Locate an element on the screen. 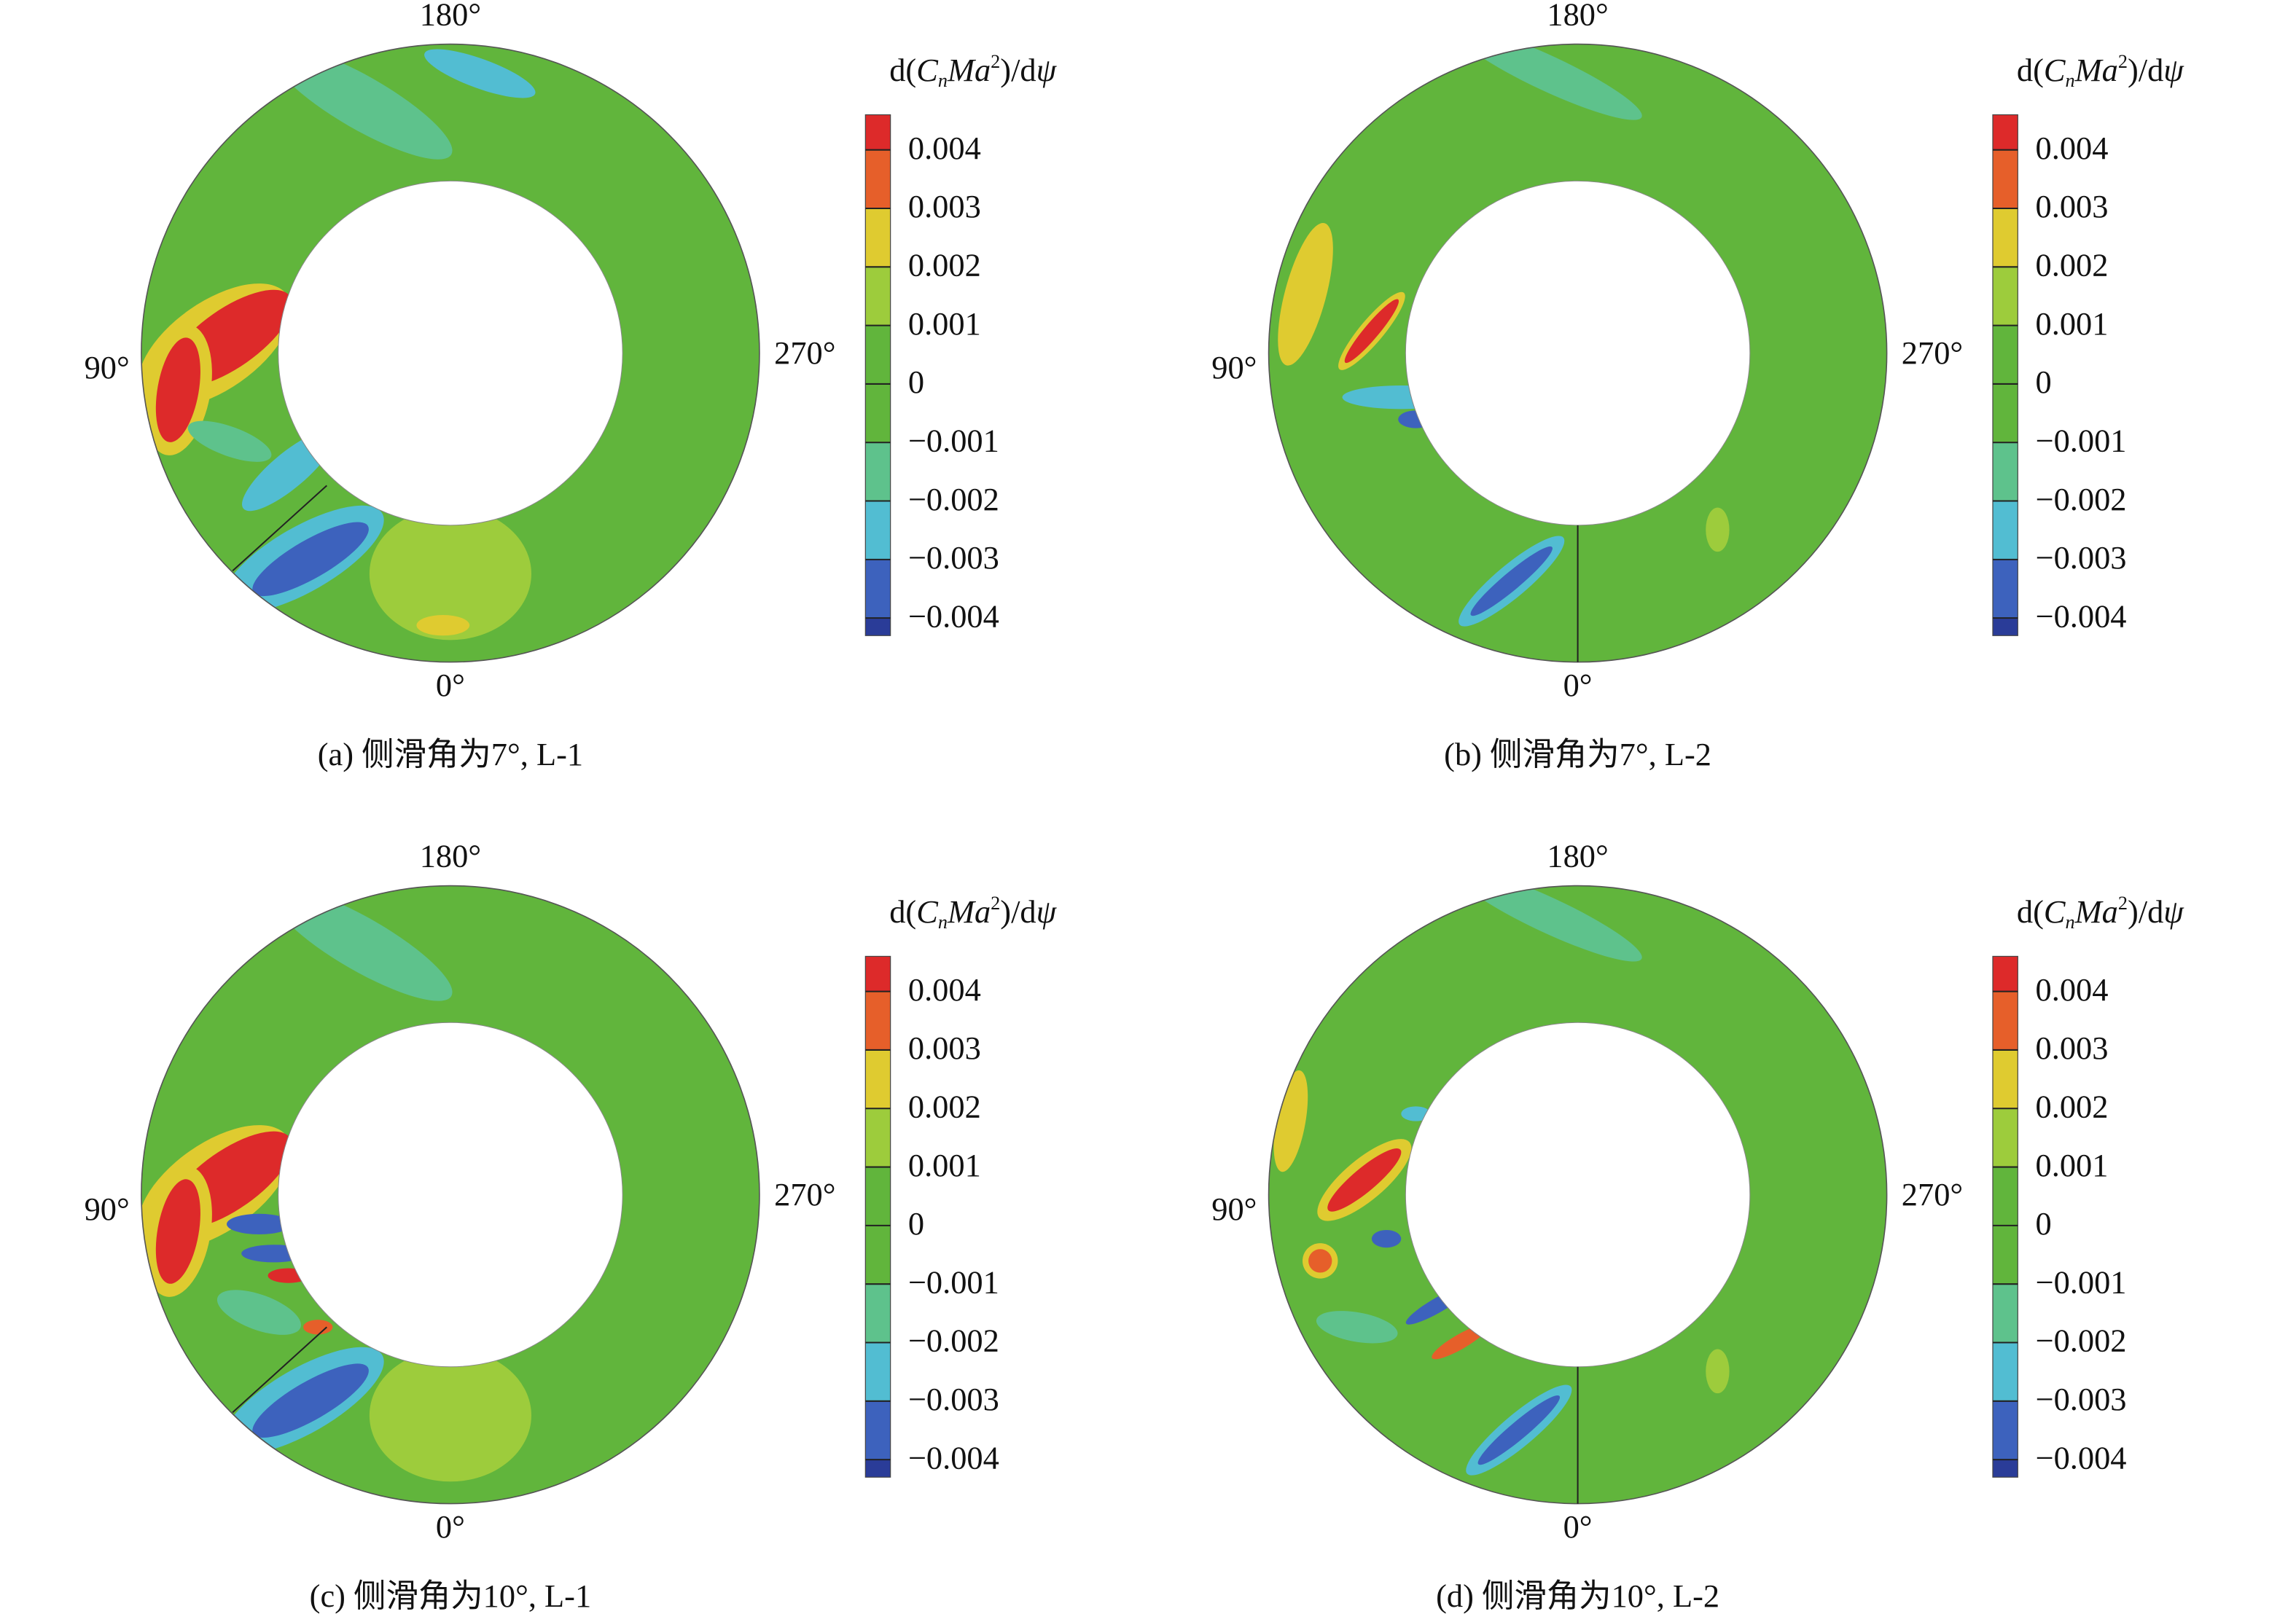  colorbar-frame is located at coordinates (2005, 1216).